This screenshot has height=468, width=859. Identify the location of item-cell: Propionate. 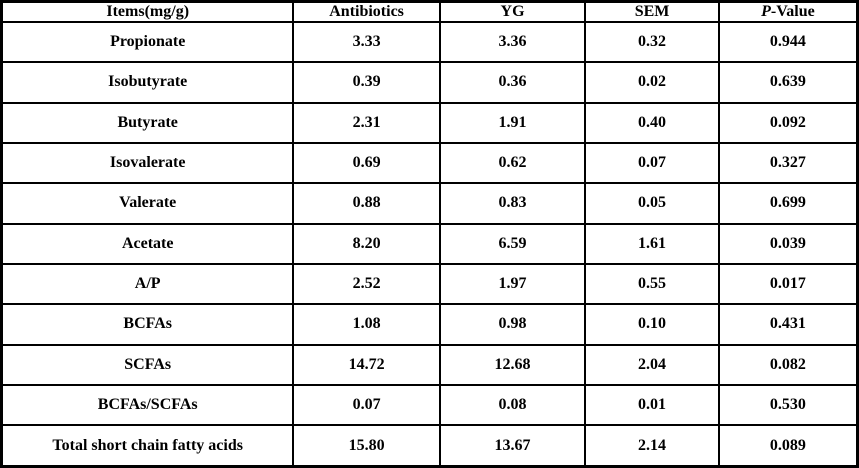
(147, 42).